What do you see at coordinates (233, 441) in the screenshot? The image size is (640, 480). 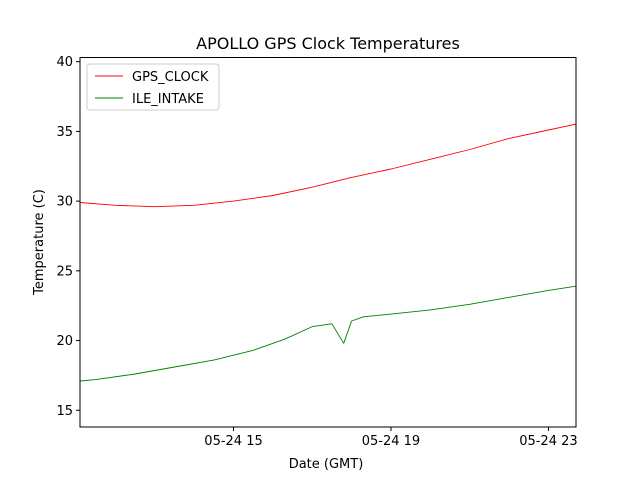 I see `x-tick-label: 05-24 15` at bounding box center [233, 441].